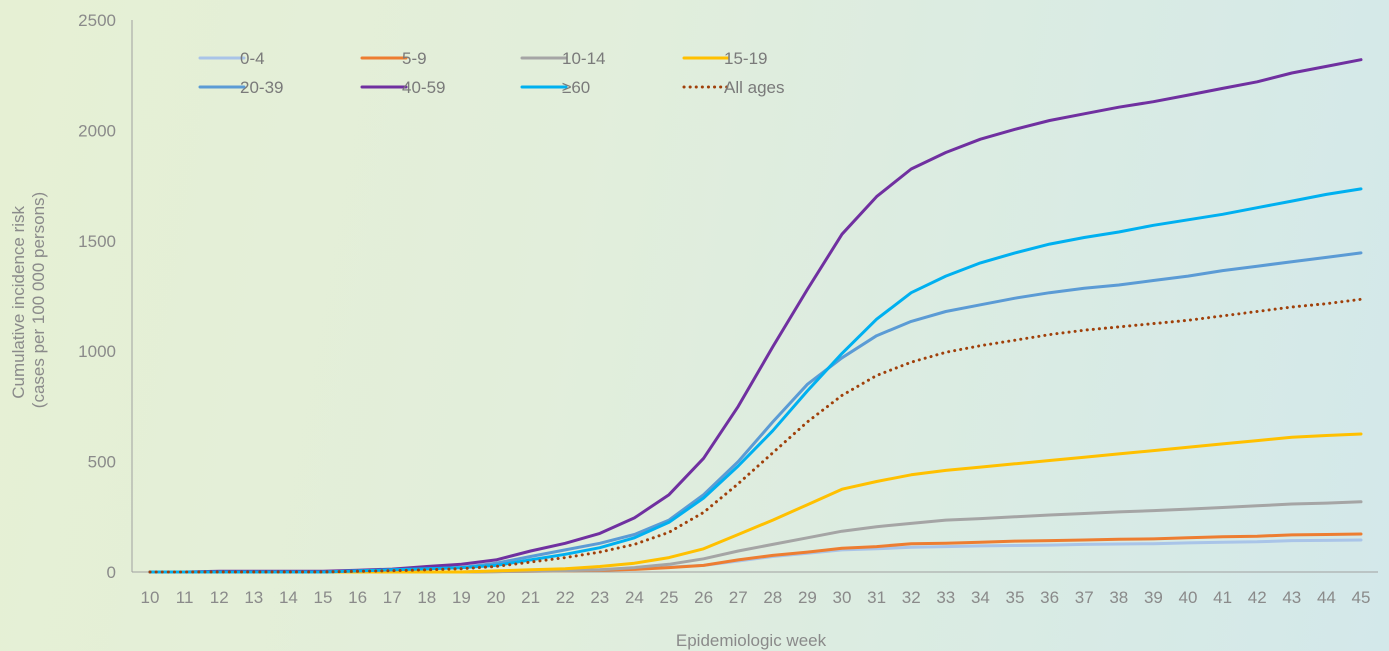 This screenshot has height=651, width=1389. Describe the element at coordinates (1118, 597) in the screenshot. I see `x-tick-label: 38` at that location.